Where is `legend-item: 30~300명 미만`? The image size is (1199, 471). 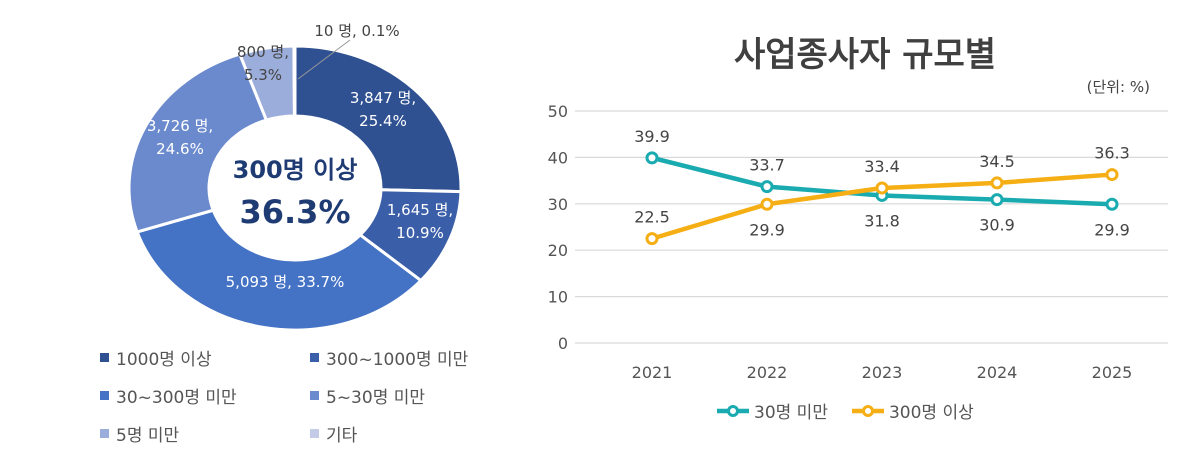 legend-item: 30~300명 미만 is located at coordinates (205, 395).